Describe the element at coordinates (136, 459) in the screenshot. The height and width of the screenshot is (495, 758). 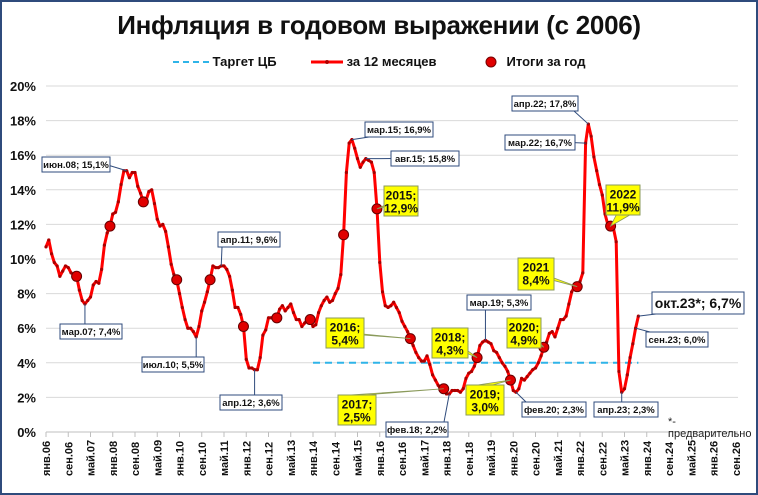
I see `x-tick-label: сен.08` at that location.